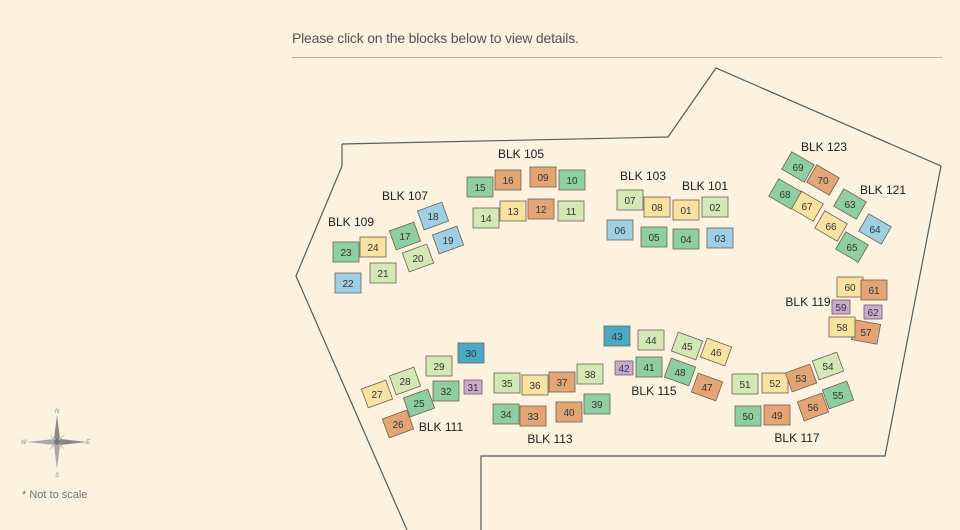 This screenshot has width=960, height=530. I want to click on unit-42-blk-115: 42, so click(624, 368).